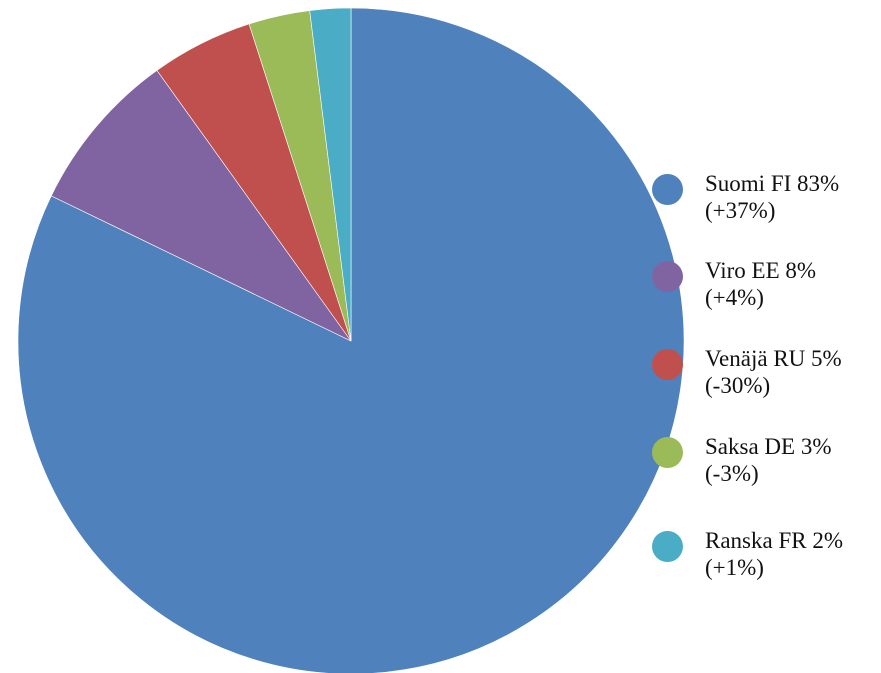 Image resolution: width=881 pixels, height=673 pixels. I want to click on legend-item: Ranska FR 2% (+1%), so click(752, 554).